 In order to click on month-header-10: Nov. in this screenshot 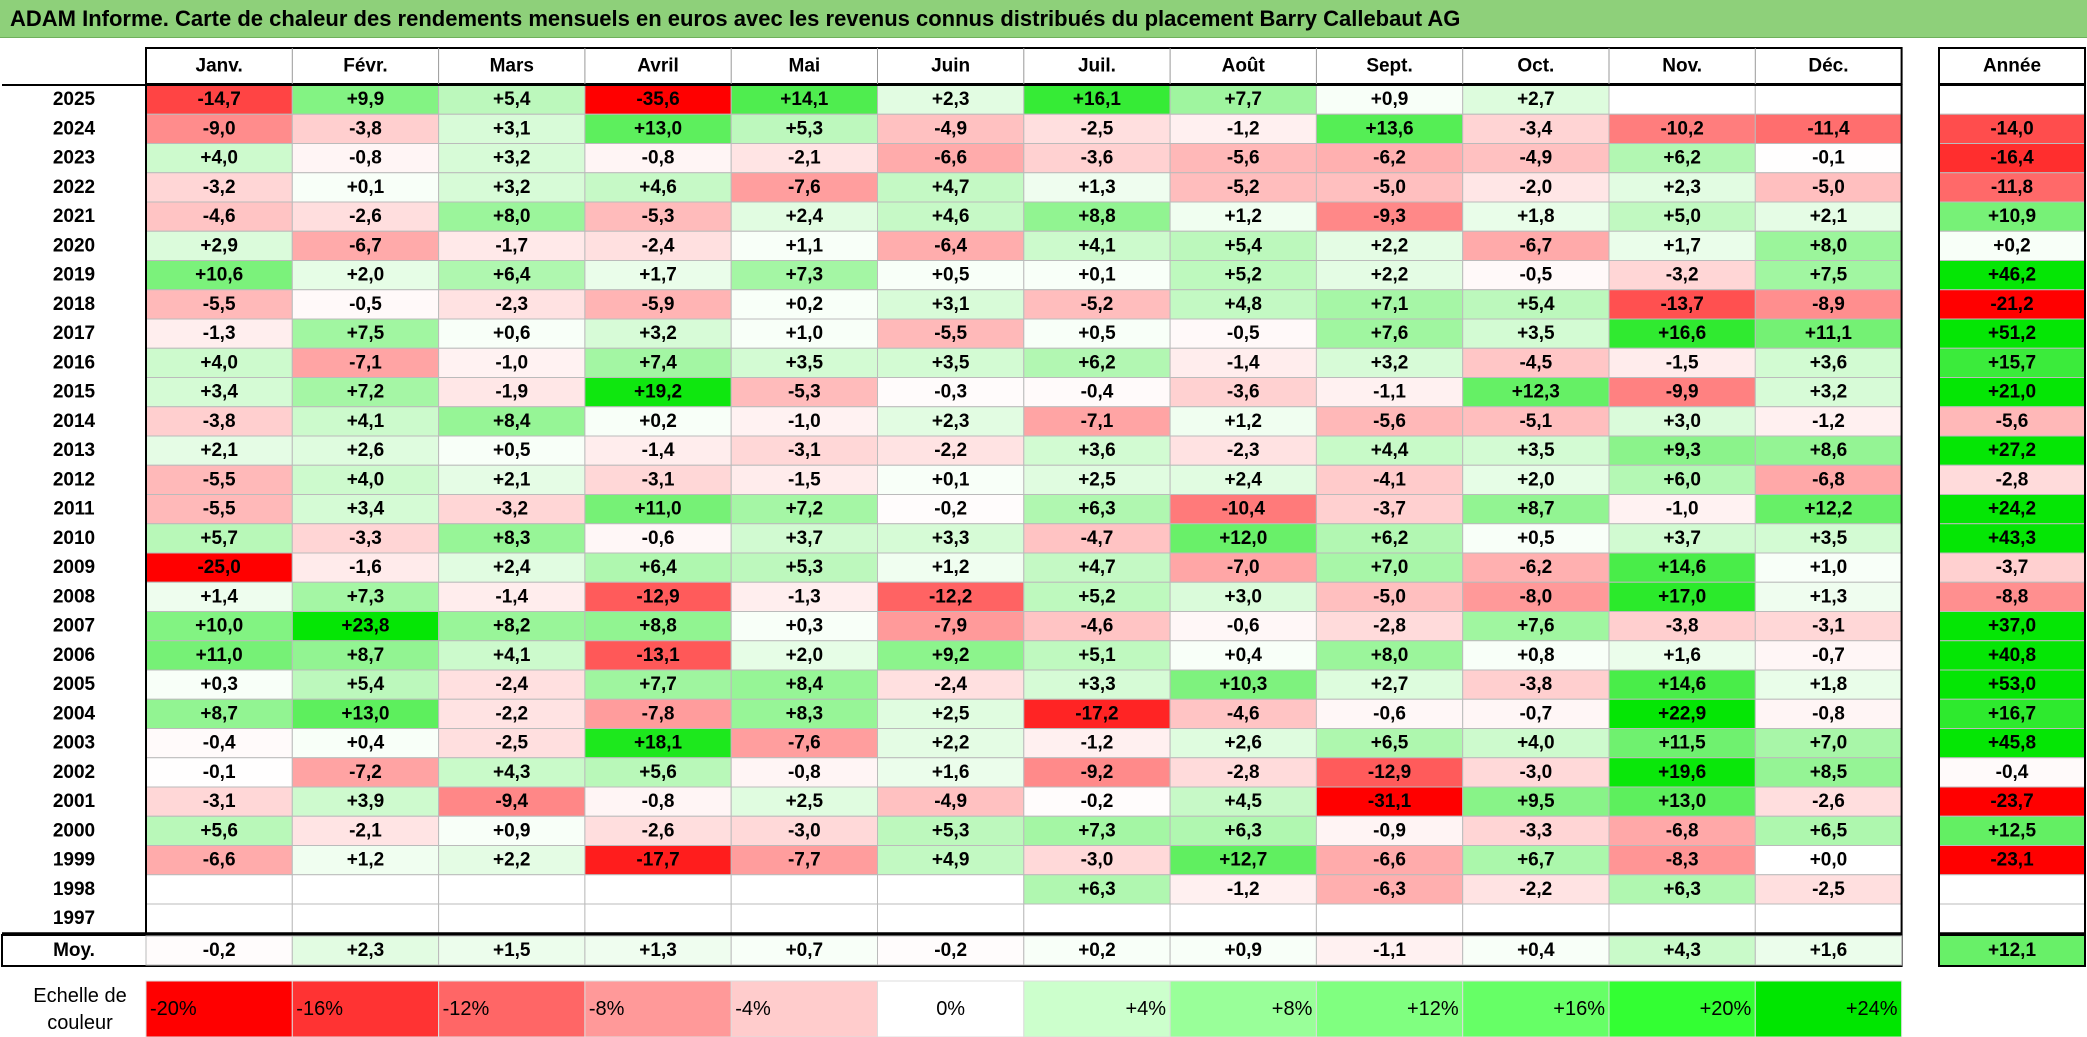, I will do `click(1682, 66)`.